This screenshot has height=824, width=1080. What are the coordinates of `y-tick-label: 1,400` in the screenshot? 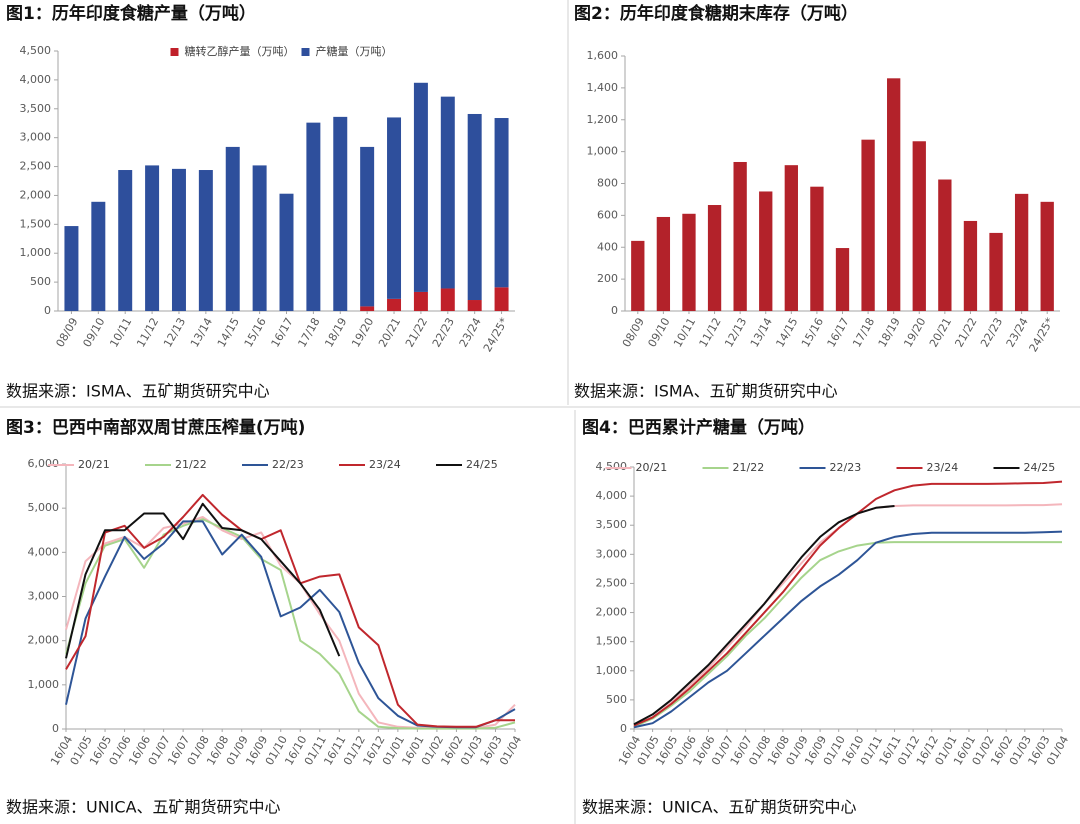 It's located at (603, 87).